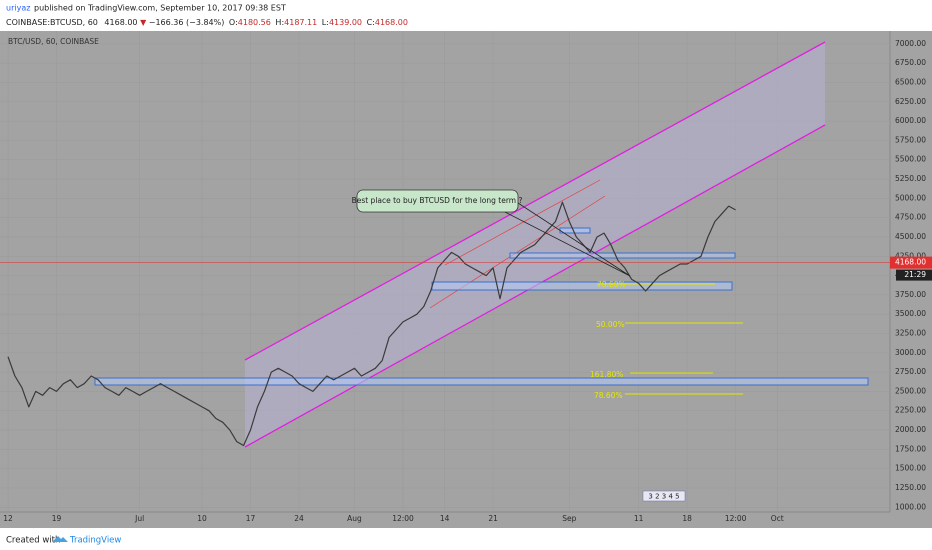 The width and height of the screenshot is (932, 550). Describe the element at coordinates (300, 22) in the screenshot. I see `high: 4187.11` at that location.